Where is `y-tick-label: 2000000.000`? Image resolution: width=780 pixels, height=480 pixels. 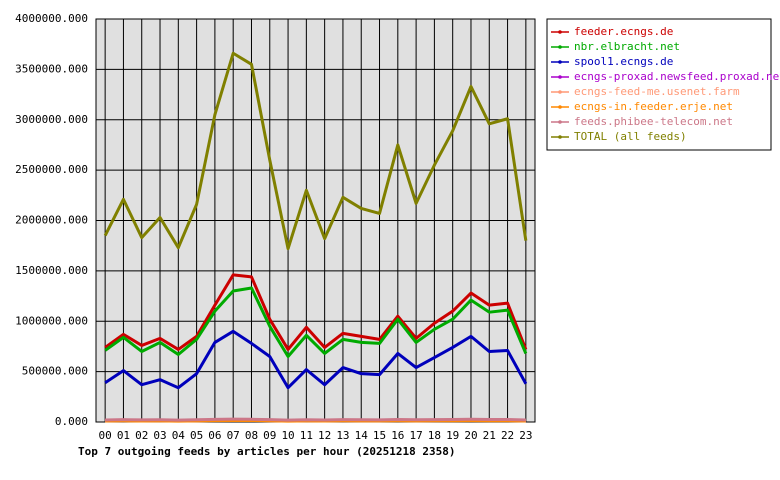
y-tick-label: 2000000.000 is located at coordinates (51, 220).